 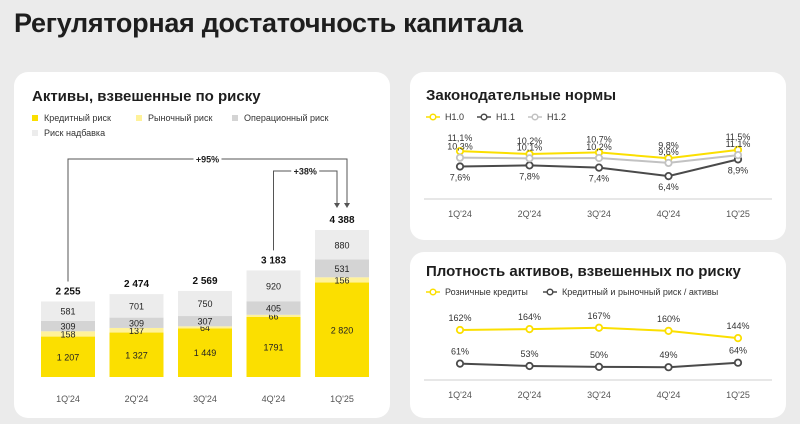 I want to click on legend-premium-label: Риск надбавка, so click(x=75, y=133).